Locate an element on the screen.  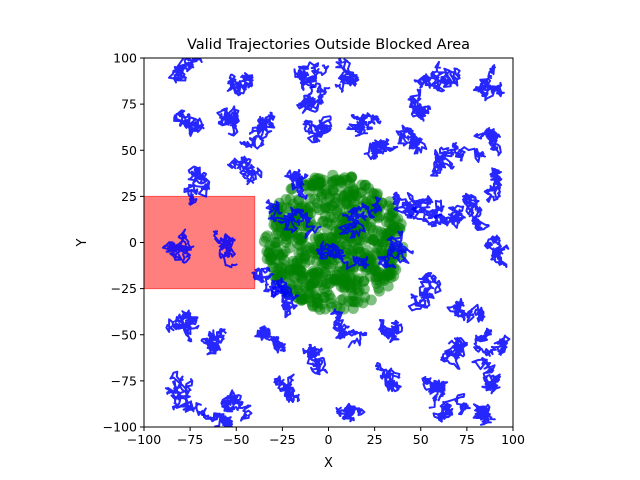
x-axis-label: X is located at coordinates (328, 463).